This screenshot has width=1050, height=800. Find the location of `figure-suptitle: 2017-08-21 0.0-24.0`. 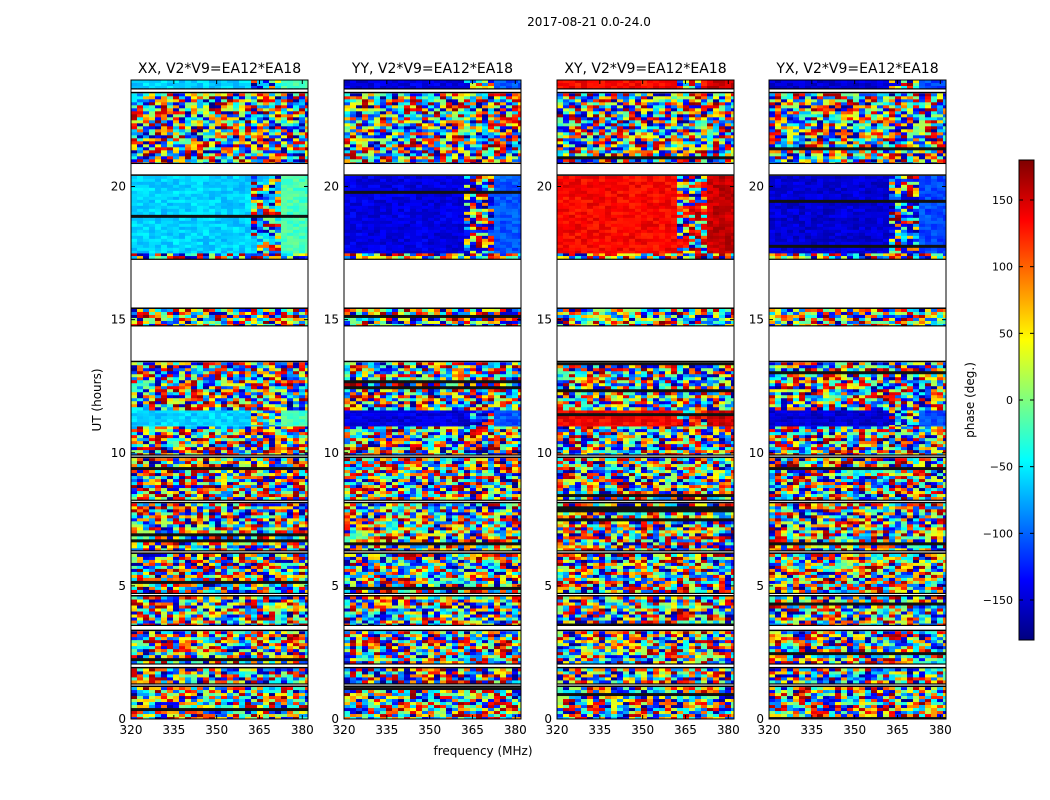

figure-suptitle: 2017-08-21 0.0-24.0 is located at coordinates (589, 22).